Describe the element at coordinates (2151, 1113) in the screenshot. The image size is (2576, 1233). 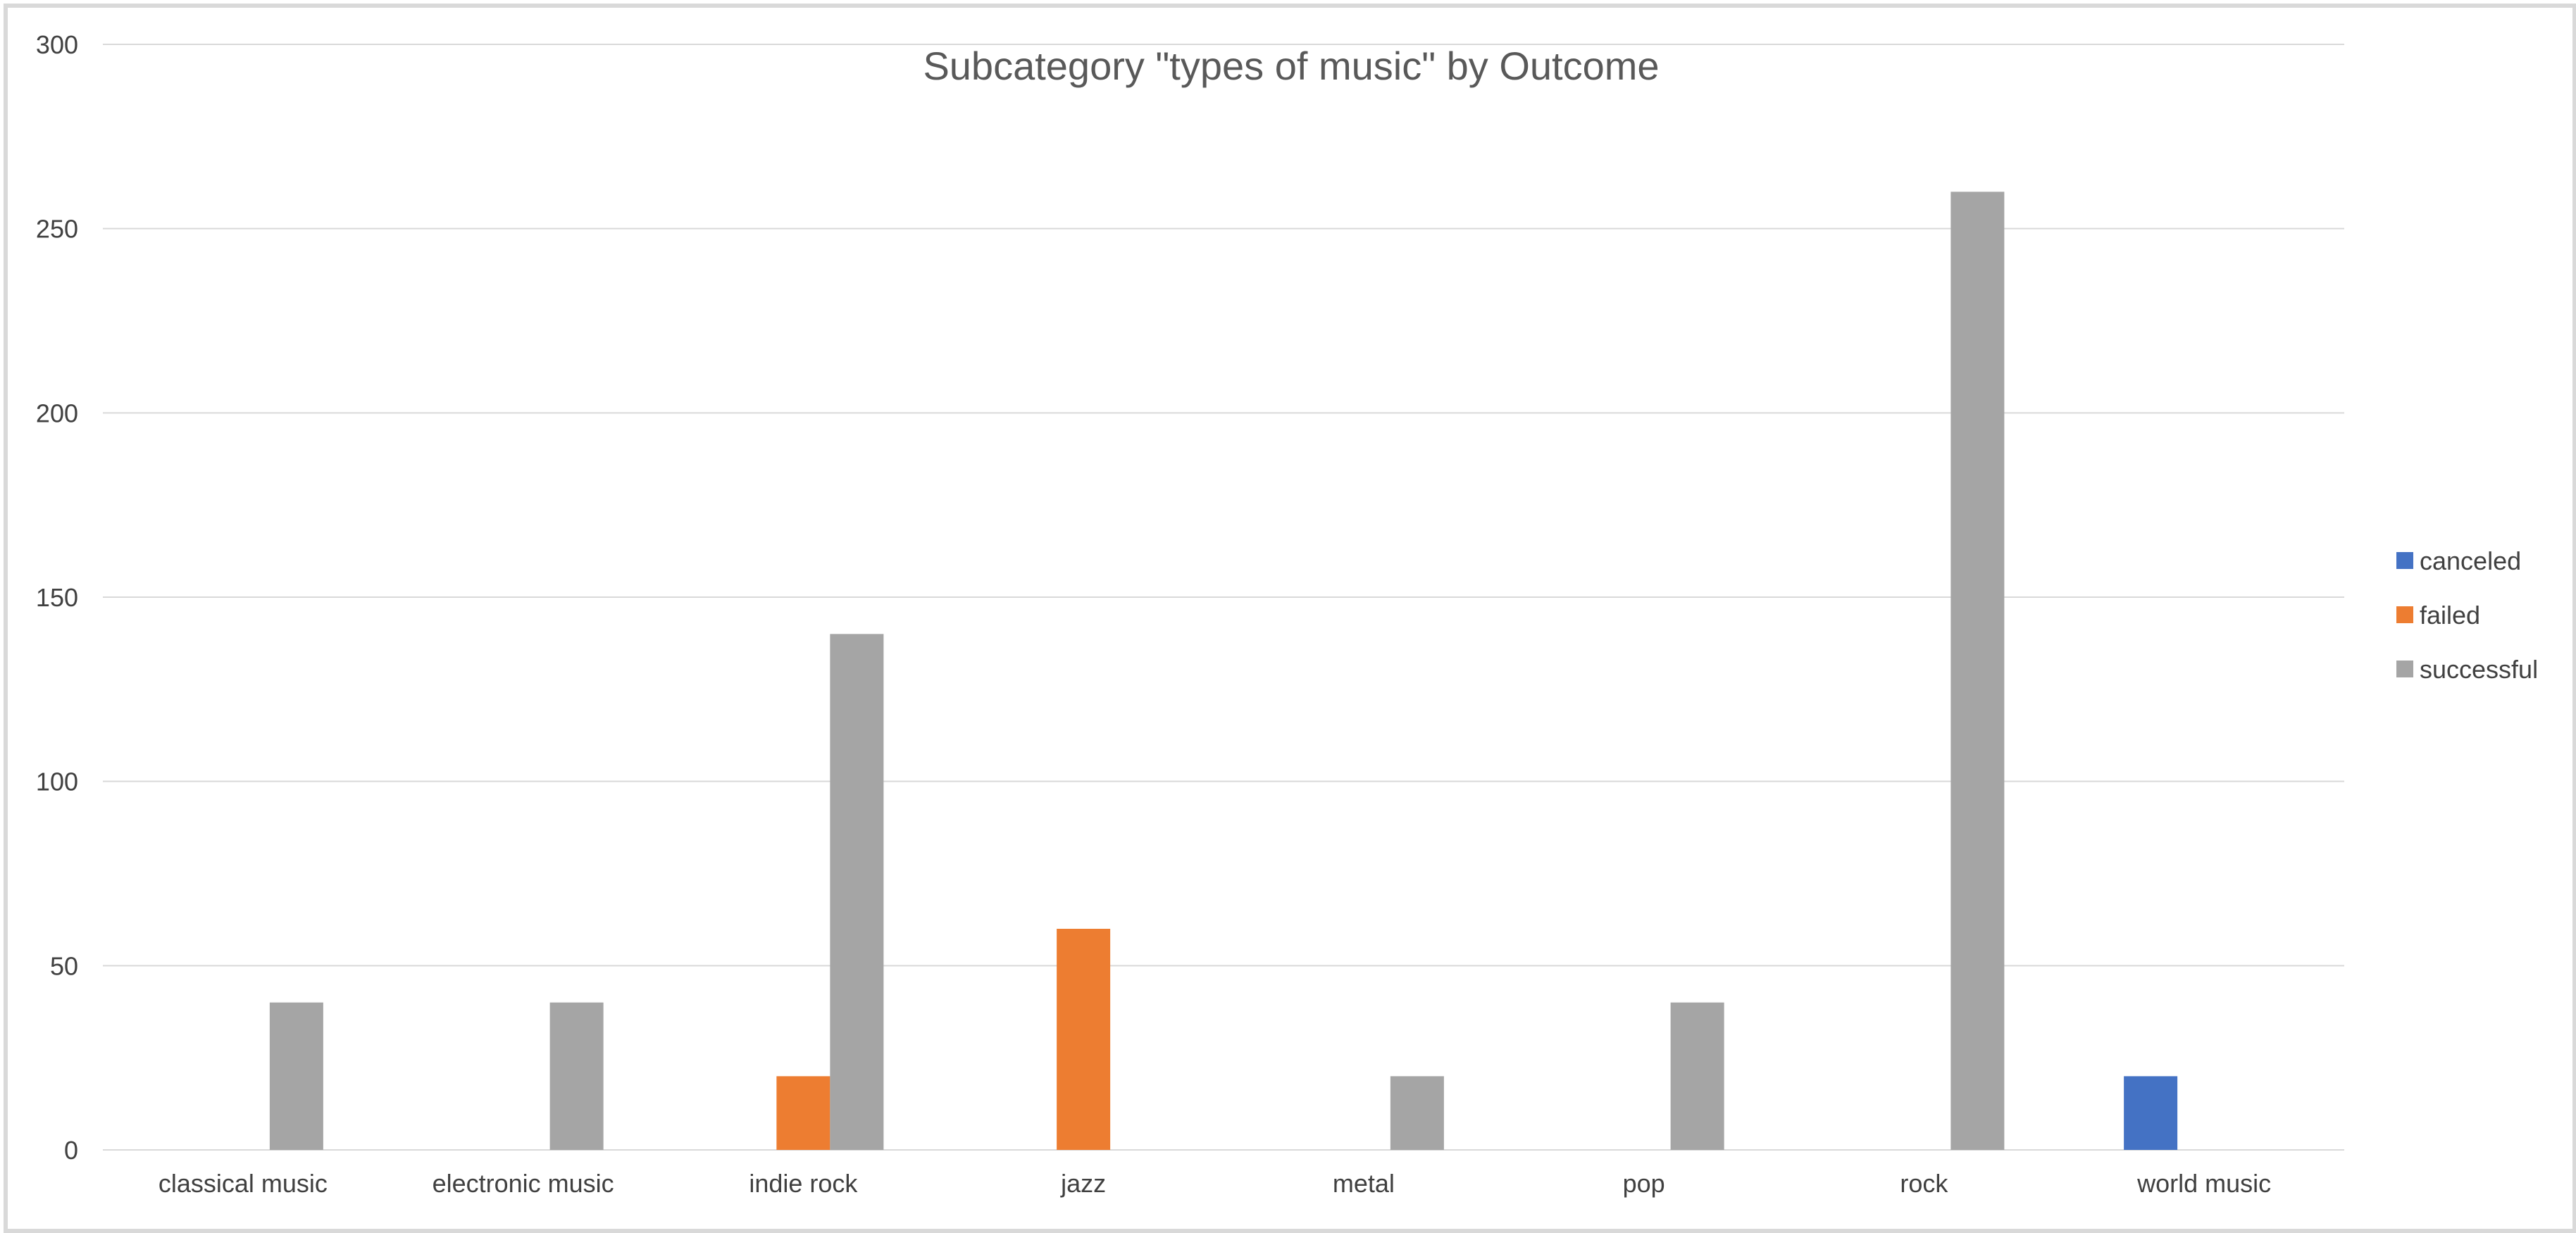
I see `bar-canceled-world-music` at that location.